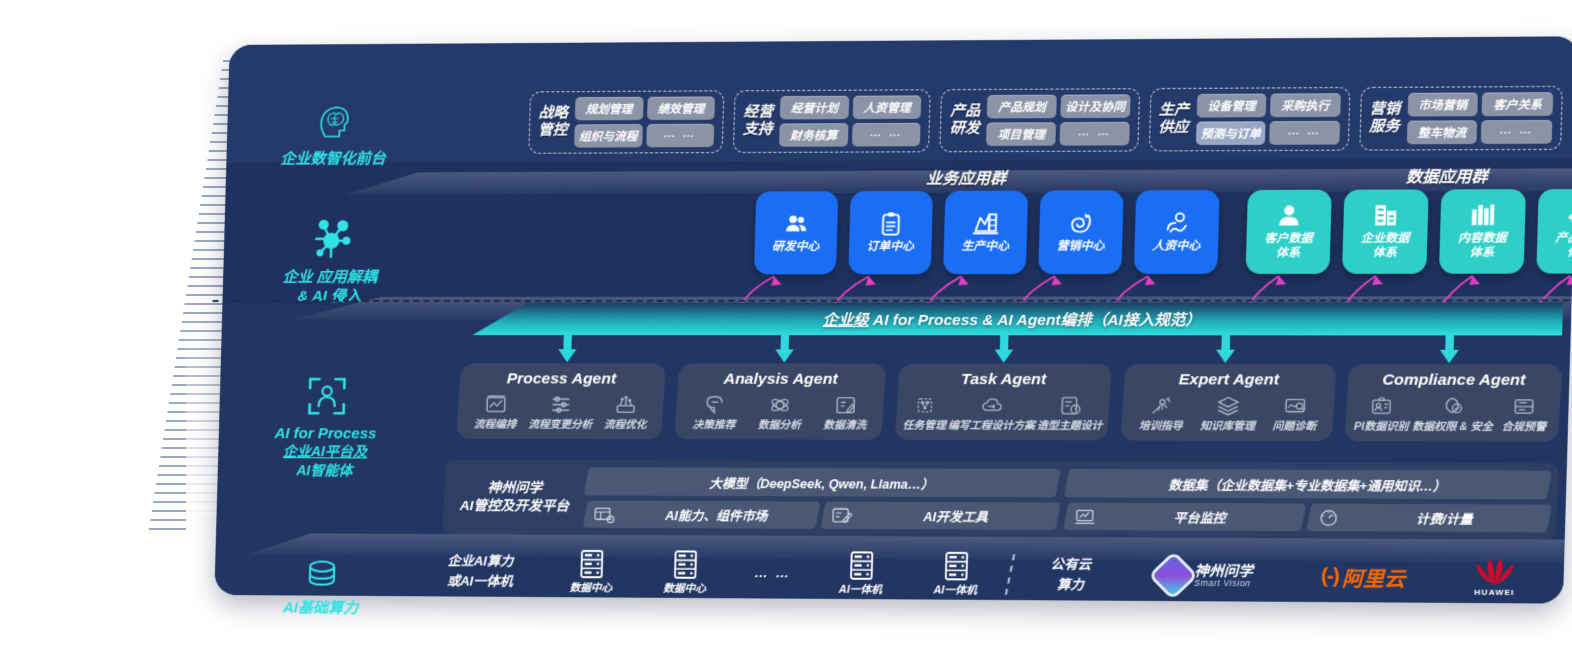  I want to click on data-card-customer: 客户数据 体系, so click(1288, 231).